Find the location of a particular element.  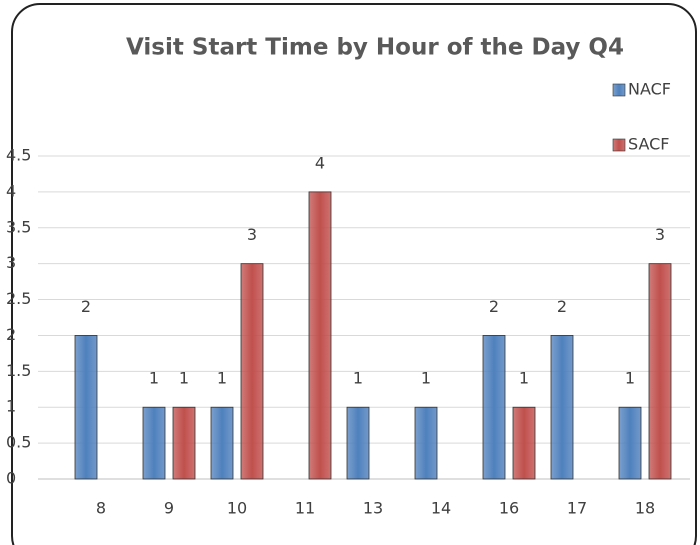

legend-label: SACF is located at coordinates (649, 144).